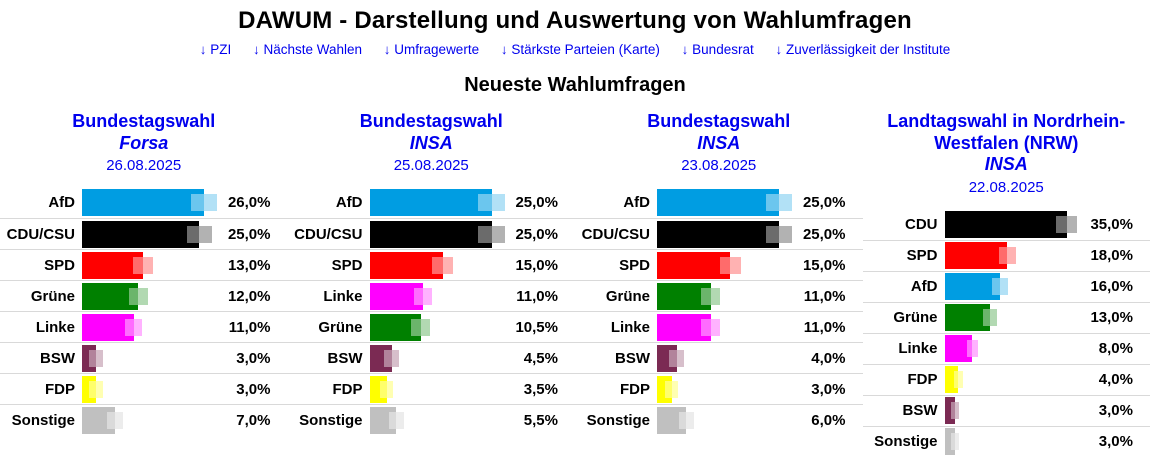 This screenshot has width=1150, height=467. What do you see at coordinates (307, 49) in the screenshot?
I see `nav-link-naechste-wahlen: ↓ Nächste Wahlen` at bounding box center [307, 49].